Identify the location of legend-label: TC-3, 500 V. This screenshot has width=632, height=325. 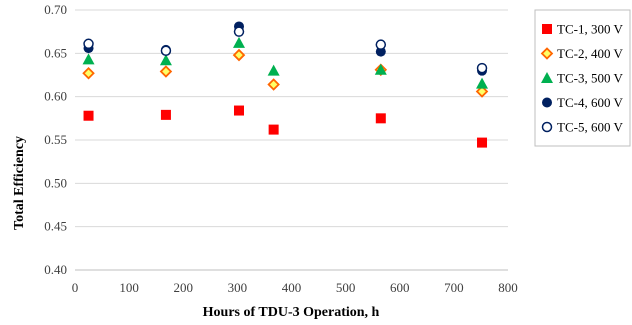
(590, 78).